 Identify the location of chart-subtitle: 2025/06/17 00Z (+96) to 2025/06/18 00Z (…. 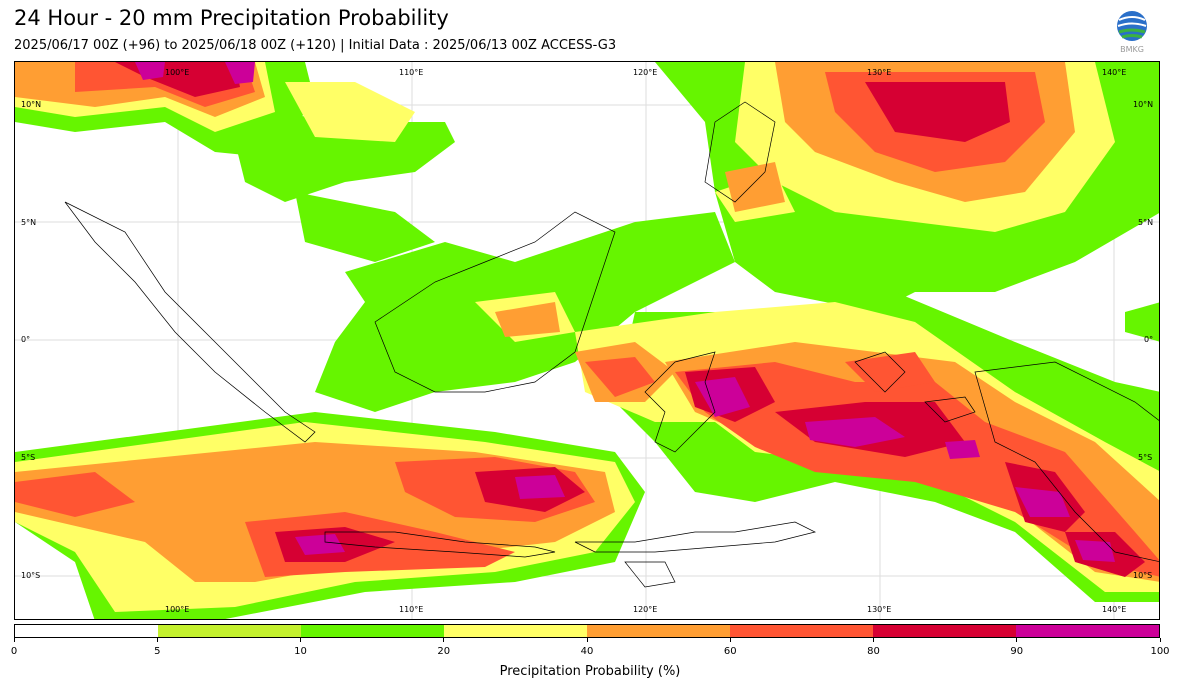
(315, 45).